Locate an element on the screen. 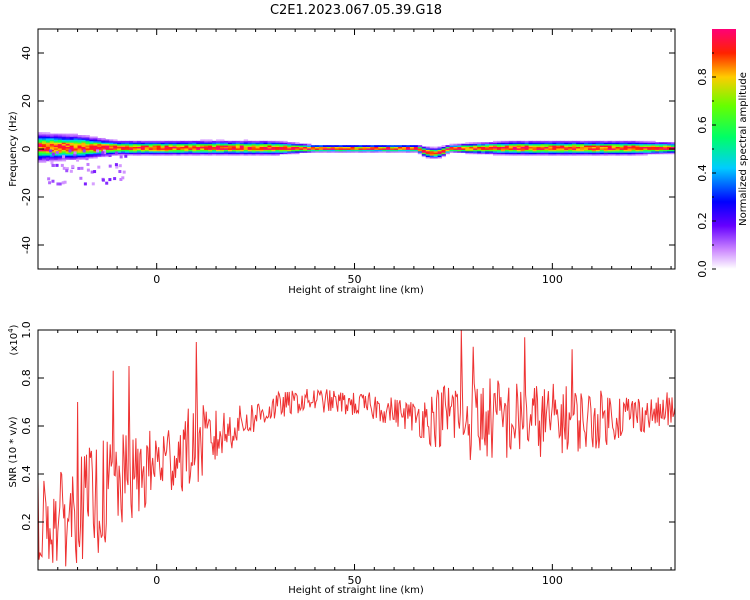  snr-multiplier-base: (x10 is located at coordinates (14, 344).